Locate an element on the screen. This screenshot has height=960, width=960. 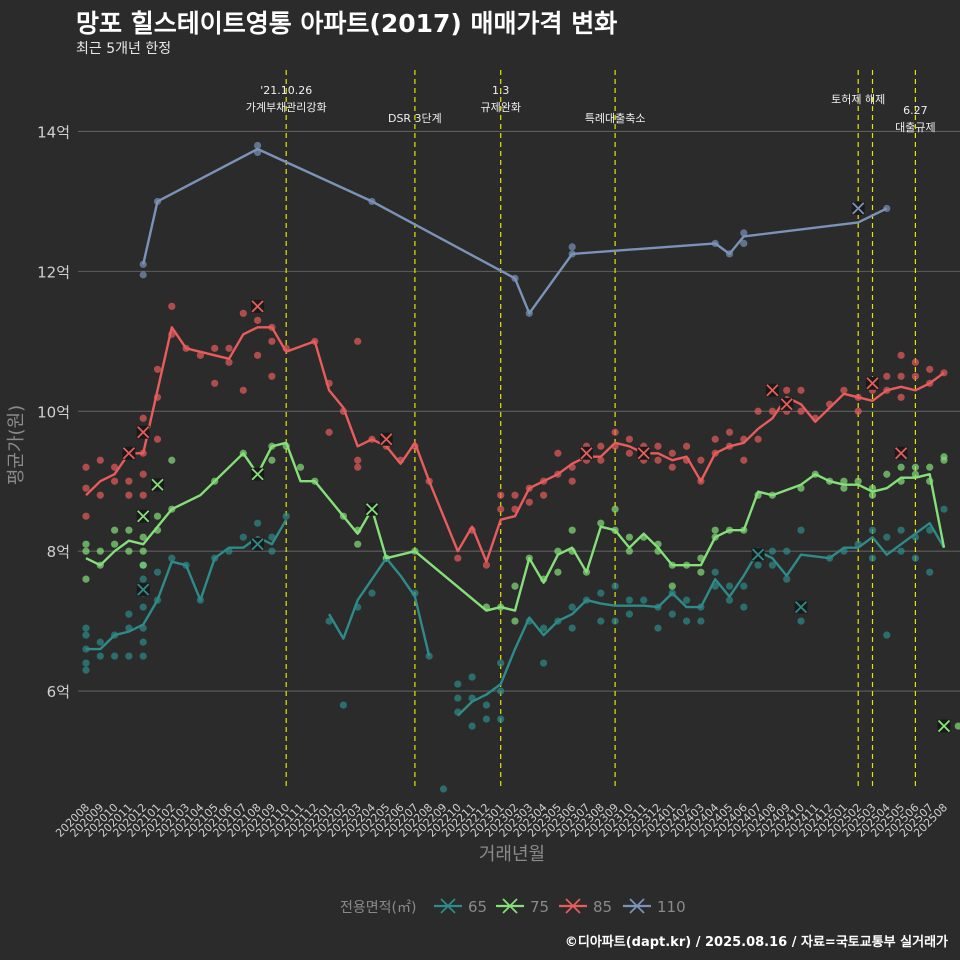
event-annotation: 6.27 is located at coordinates (915, 110).